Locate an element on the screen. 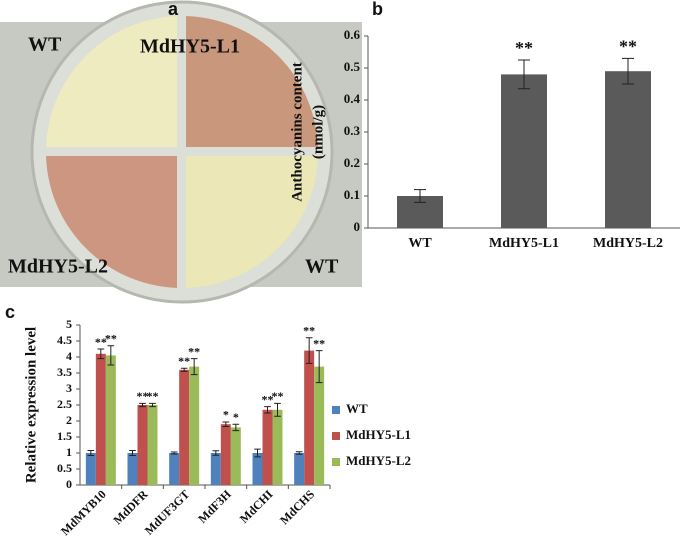 The image size is (685, 546). y-tick-label: 1 is located at coordinates (69, 452).